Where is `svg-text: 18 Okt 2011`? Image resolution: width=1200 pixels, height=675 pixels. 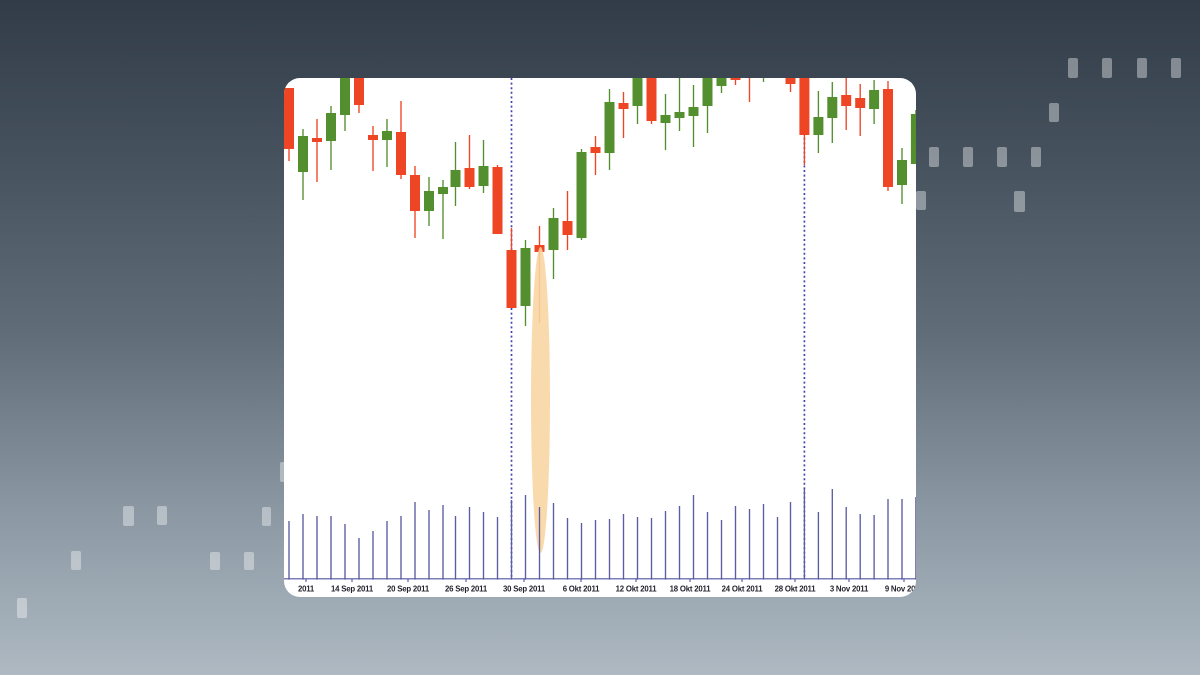
svg-text: 18 Okt 2011 is located at coordinates (691, 589).